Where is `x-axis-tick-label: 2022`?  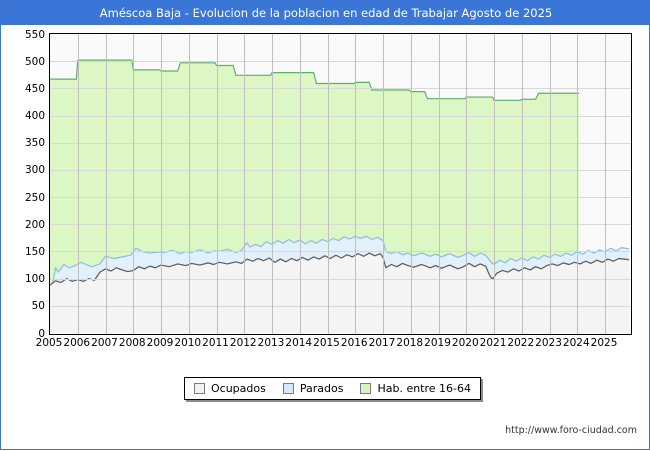 x-axis-tick-label: 2022 is located at coordinates (521, 343).